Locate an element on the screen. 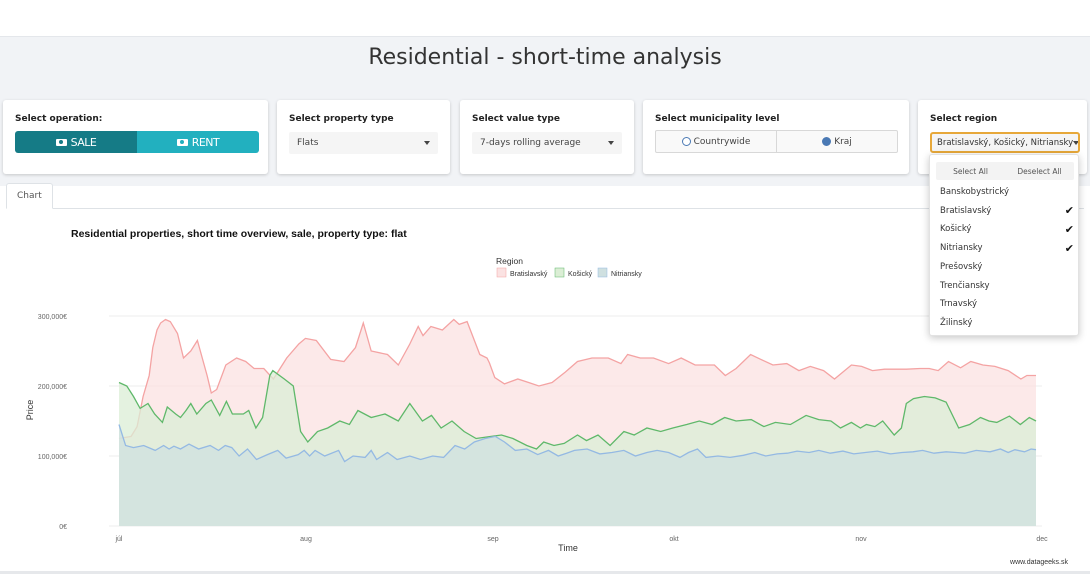 The height and width of the screenshot is (574, 1090). region-option-label: Prešovský is located at coordinates (961, 266).